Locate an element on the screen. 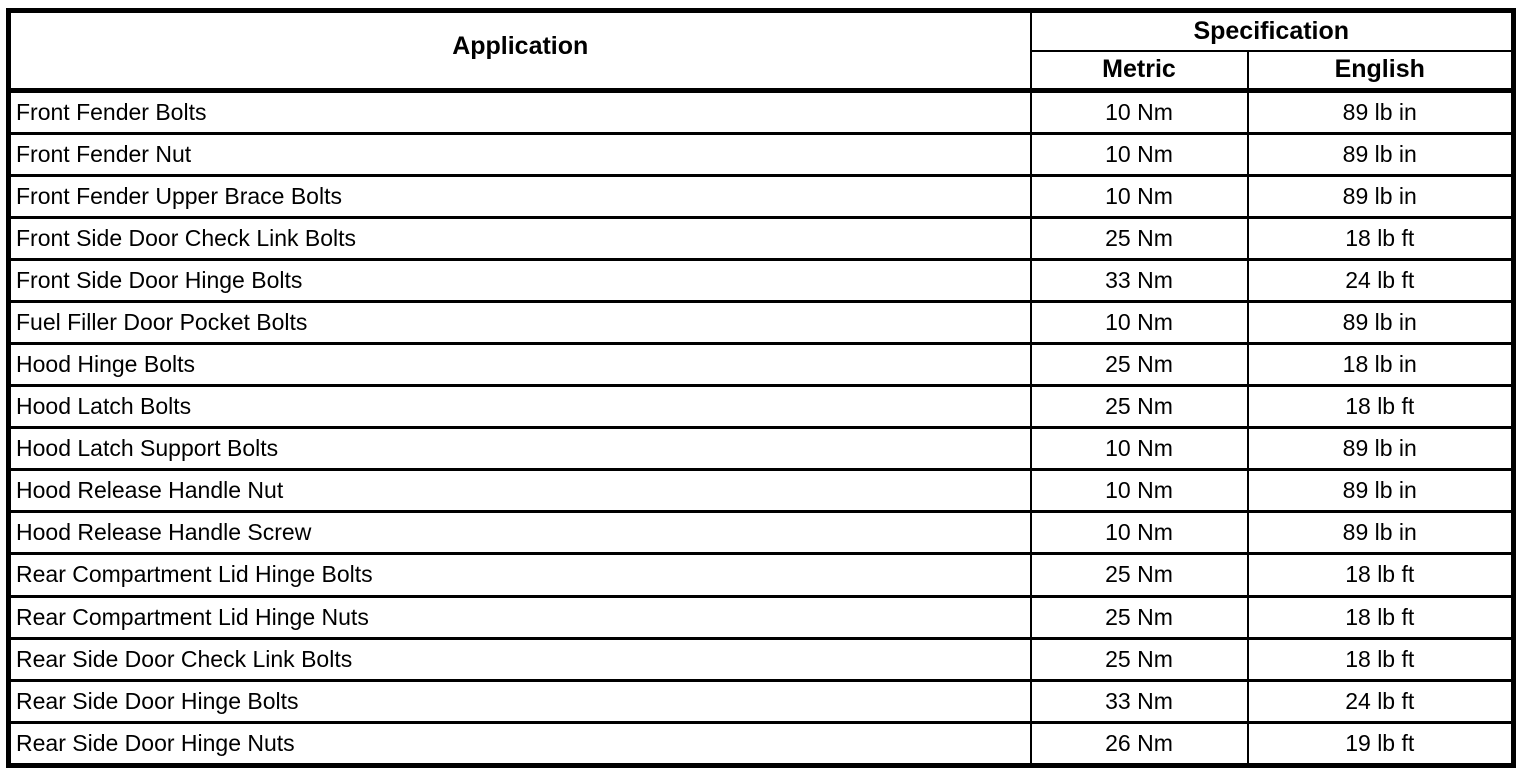  application-cell: Front Fender Upper Brace Bolts is located at coordinates (519, 197).